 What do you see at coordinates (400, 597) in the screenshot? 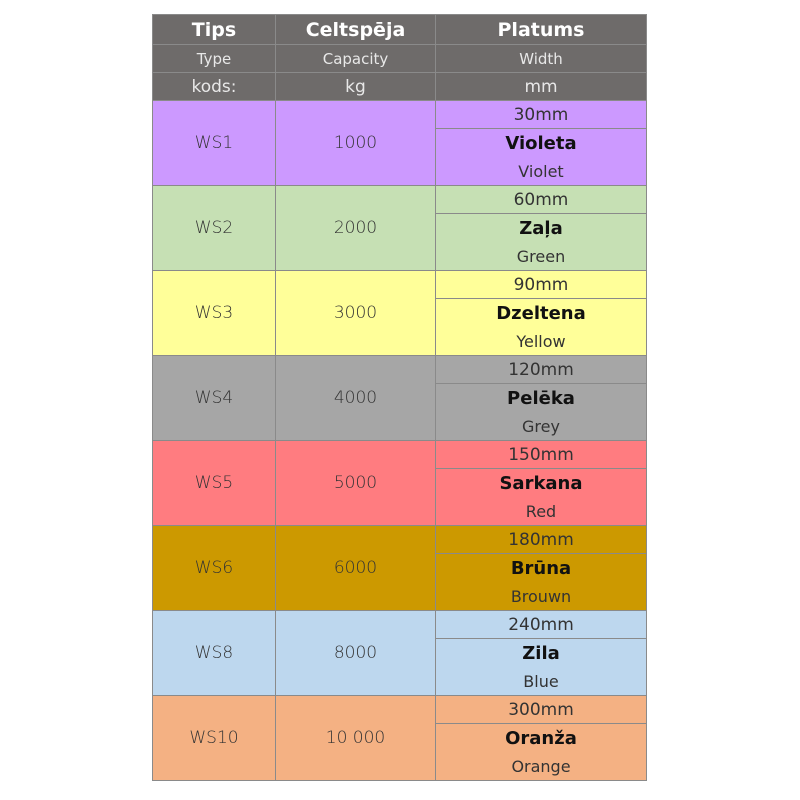
I see `table-row-sub: Brouwn` at bounding box center [400, 597].